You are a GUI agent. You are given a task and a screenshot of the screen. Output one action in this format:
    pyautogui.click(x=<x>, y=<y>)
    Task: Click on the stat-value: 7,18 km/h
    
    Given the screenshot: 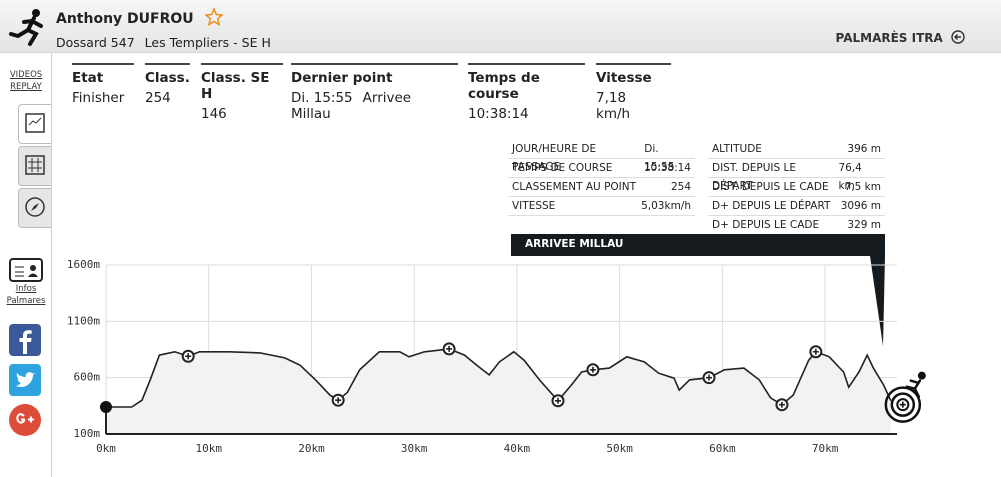 What is the action you would take?
    pyautogui.click(x=633, y=106)
    